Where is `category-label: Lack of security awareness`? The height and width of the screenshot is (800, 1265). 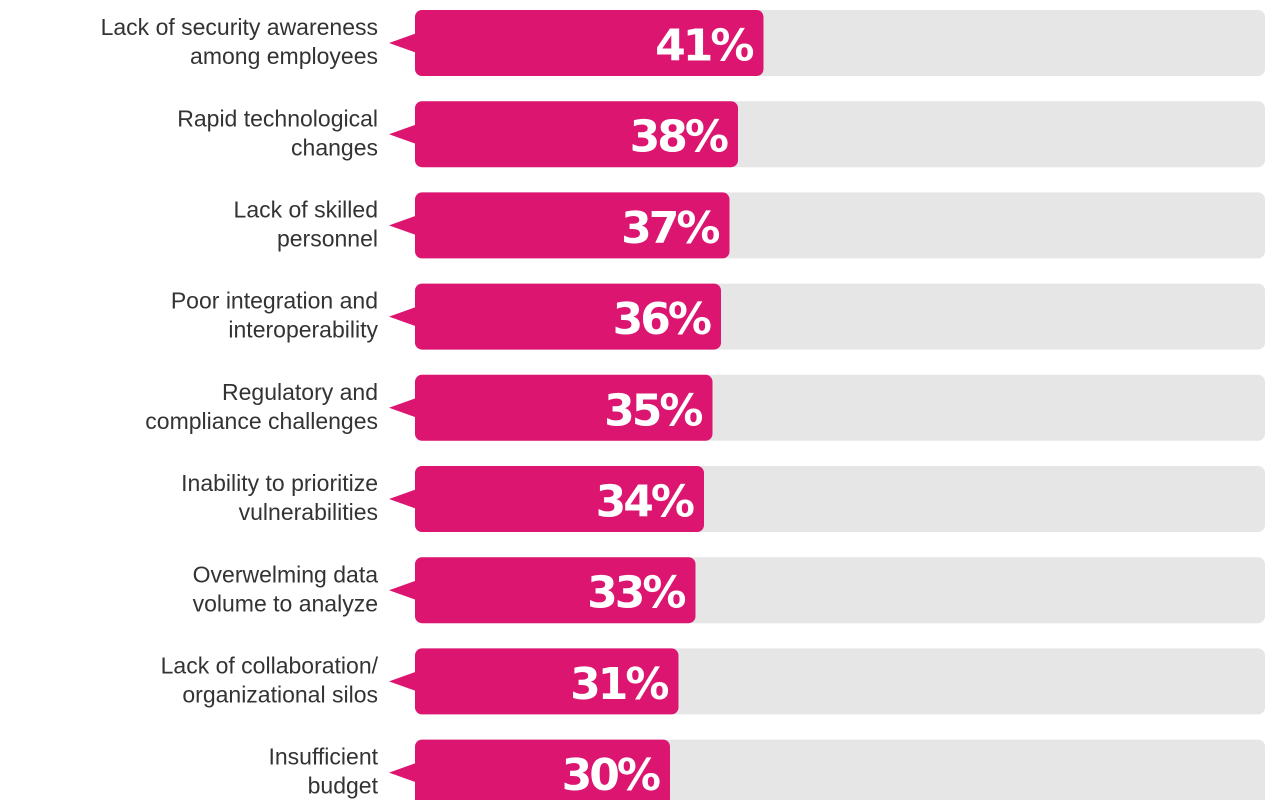 category-label: Lack of security awareness is located at coordinates (239, 27).